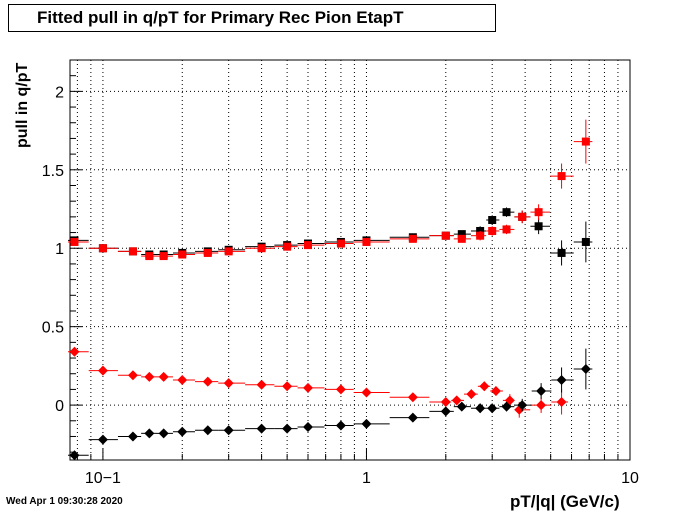 This screenshot has width=700, height=512. I want to click on y-tick-label: 0.5, so click(53, 328).